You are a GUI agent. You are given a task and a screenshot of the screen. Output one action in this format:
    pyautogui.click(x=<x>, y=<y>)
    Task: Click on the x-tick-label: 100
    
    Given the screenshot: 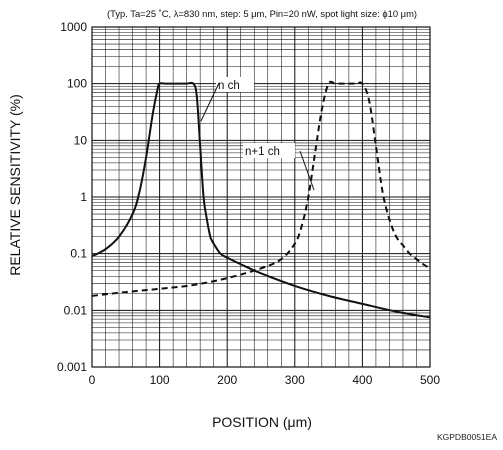 What is the action you would take?
    pyautogui.click(x=160, y=380)
    